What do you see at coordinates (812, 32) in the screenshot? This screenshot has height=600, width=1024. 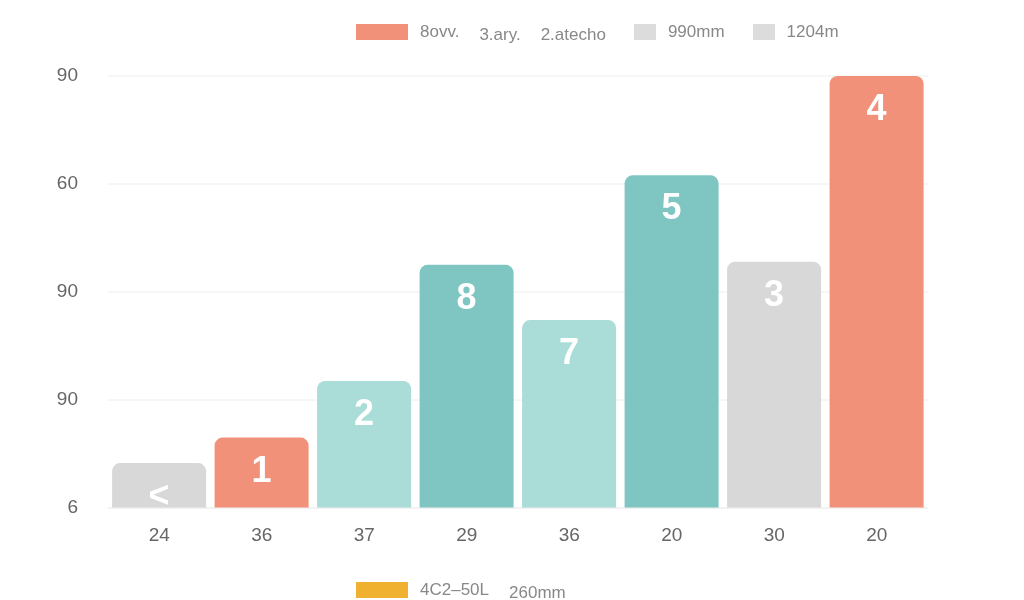 I see `text: 1204m` at bounding box center [812, 32].